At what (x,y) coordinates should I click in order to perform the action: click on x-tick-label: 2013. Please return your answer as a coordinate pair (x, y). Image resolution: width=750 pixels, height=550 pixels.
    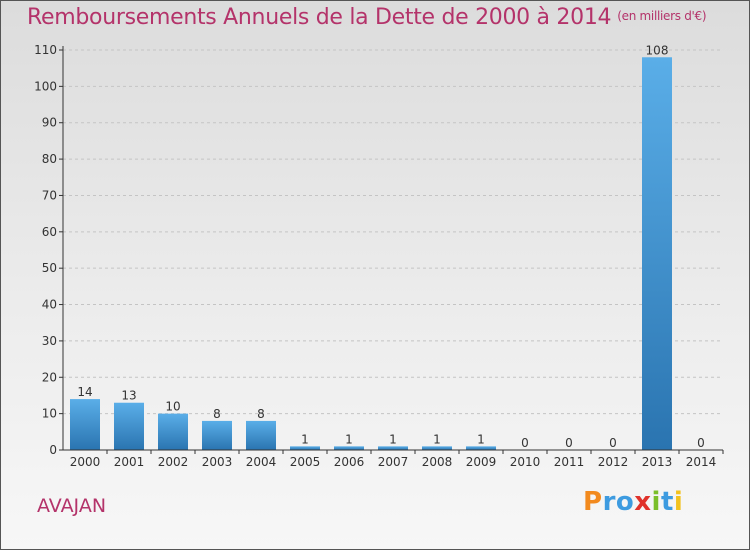
    Looking at the image, I should click on (657, 462).